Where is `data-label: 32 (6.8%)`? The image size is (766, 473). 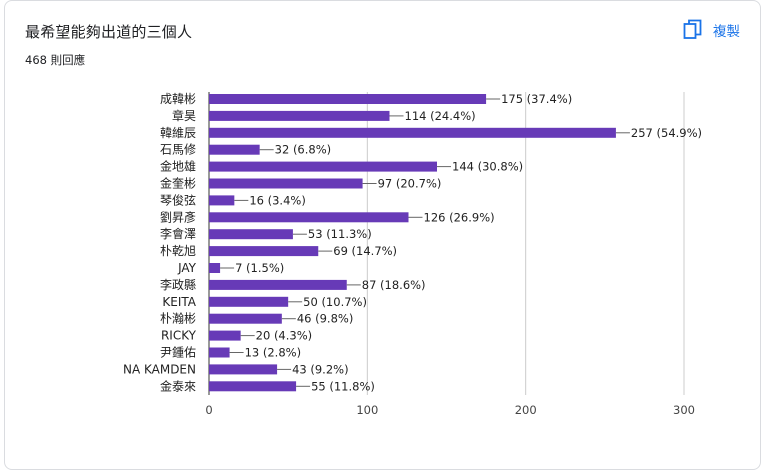 data-label: 32 (6.8%) is located at coordinates (303, 150).